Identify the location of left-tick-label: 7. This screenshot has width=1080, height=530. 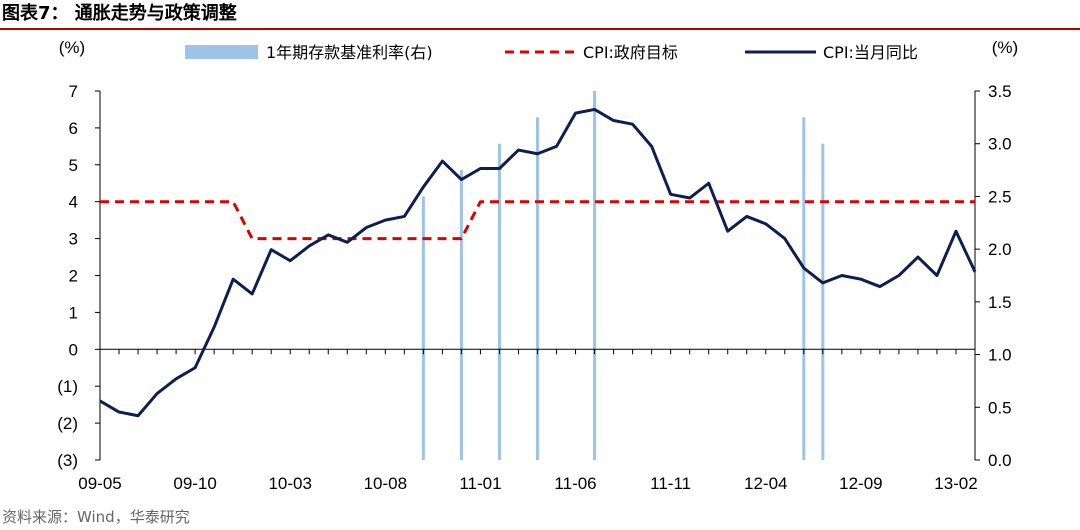
(73, 91).